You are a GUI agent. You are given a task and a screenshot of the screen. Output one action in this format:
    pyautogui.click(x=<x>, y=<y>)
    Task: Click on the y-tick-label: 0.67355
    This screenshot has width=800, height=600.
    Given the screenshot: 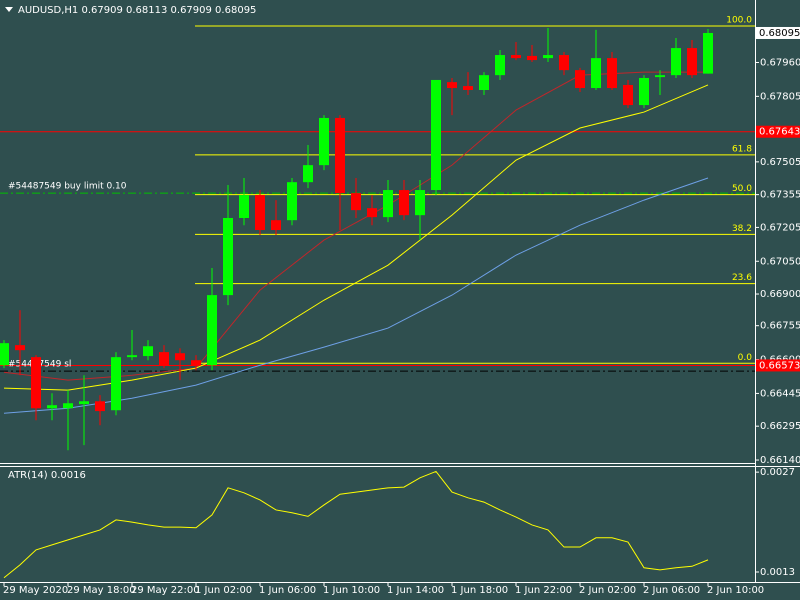 What is the action you would take?
    pyautogui.click(x=780, y=195)
    